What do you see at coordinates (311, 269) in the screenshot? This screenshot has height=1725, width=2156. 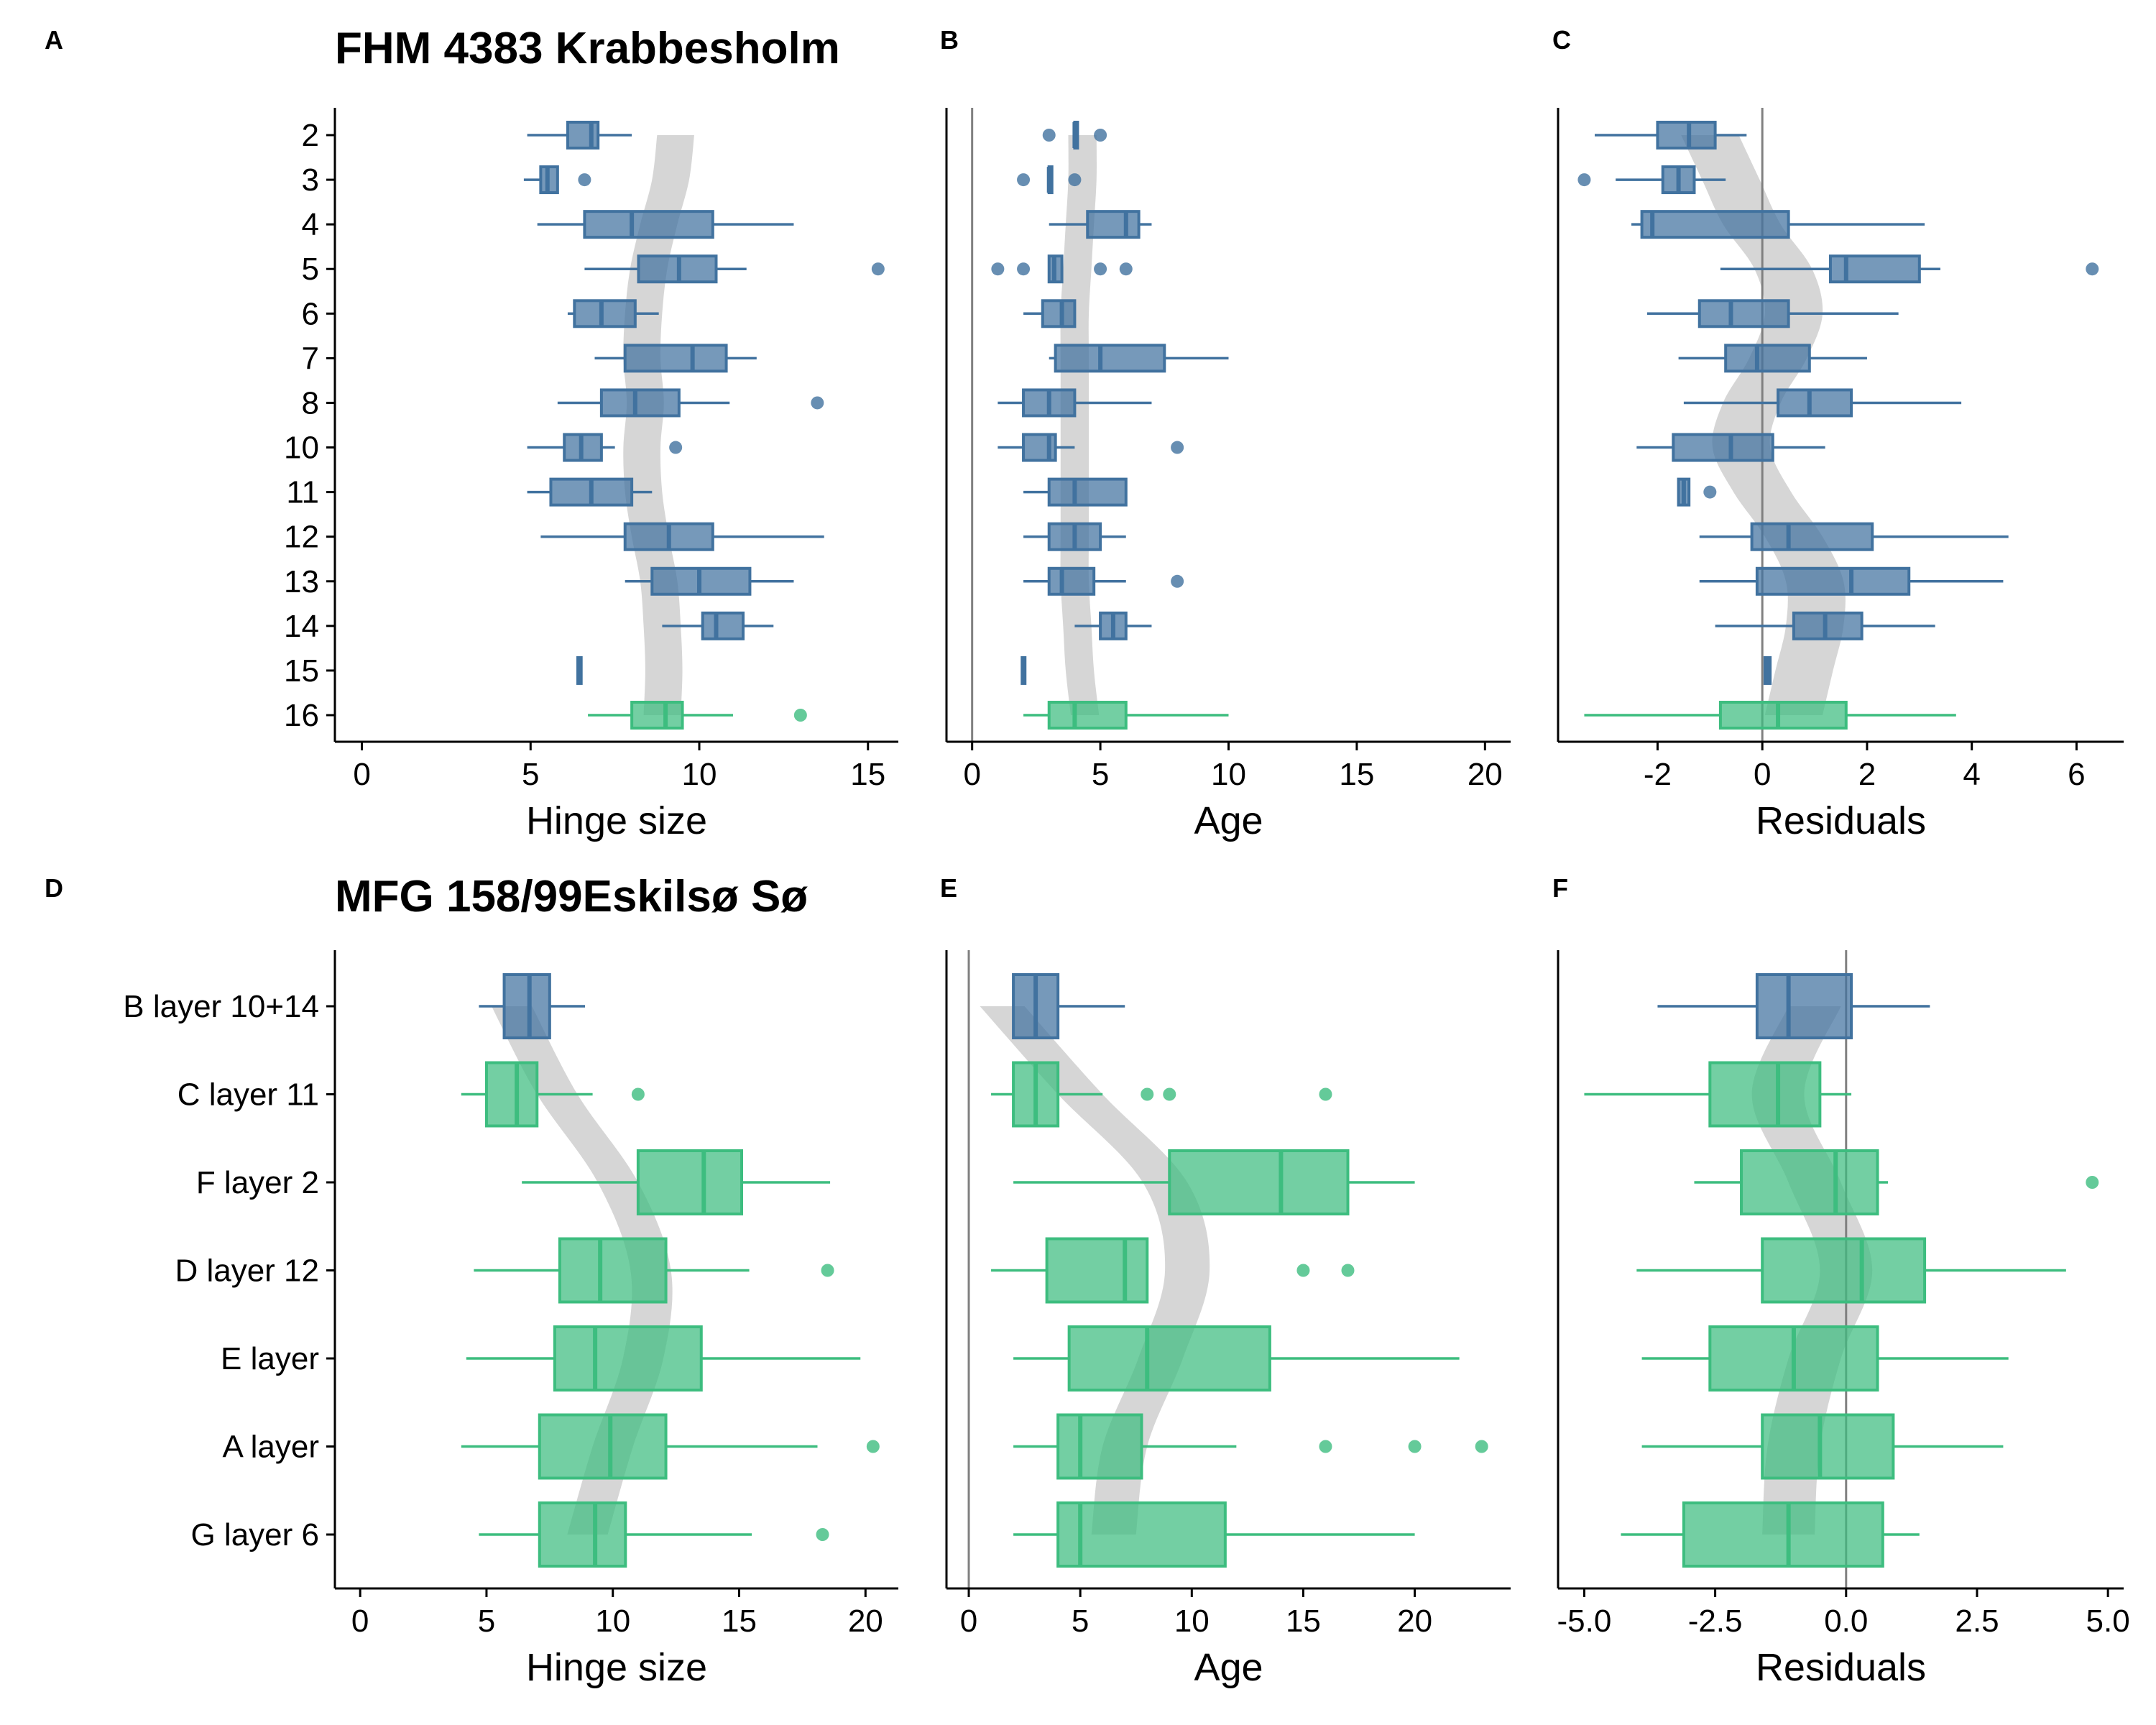 I see `y-tick-label: 5` at bounding box center [311, 269].